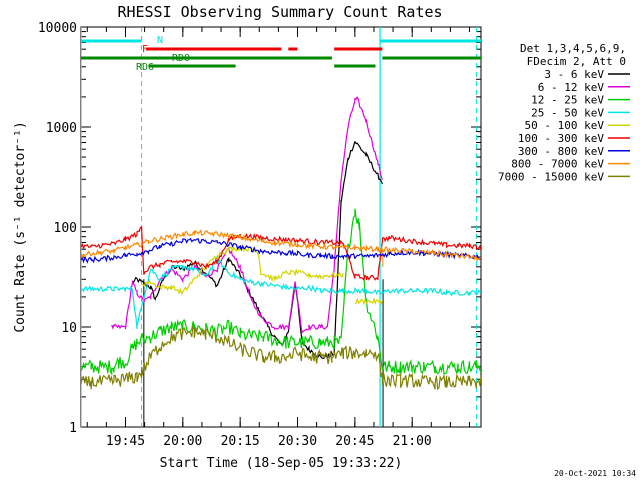 The image size is (640, 480). What do you see at coordinates (65, 228) in the screenshot?
I see `y-tick-label: 100` at bounding box center [65, 228].